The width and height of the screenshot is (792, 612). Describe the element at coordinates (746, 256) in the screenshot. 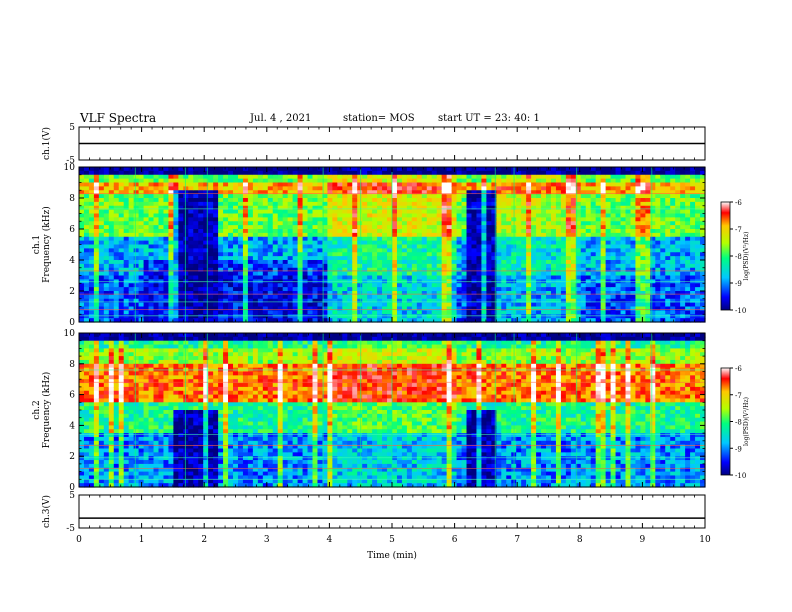

I see `ch1-colorbar-label: log(PSD)(V²/Hz)` at that location.